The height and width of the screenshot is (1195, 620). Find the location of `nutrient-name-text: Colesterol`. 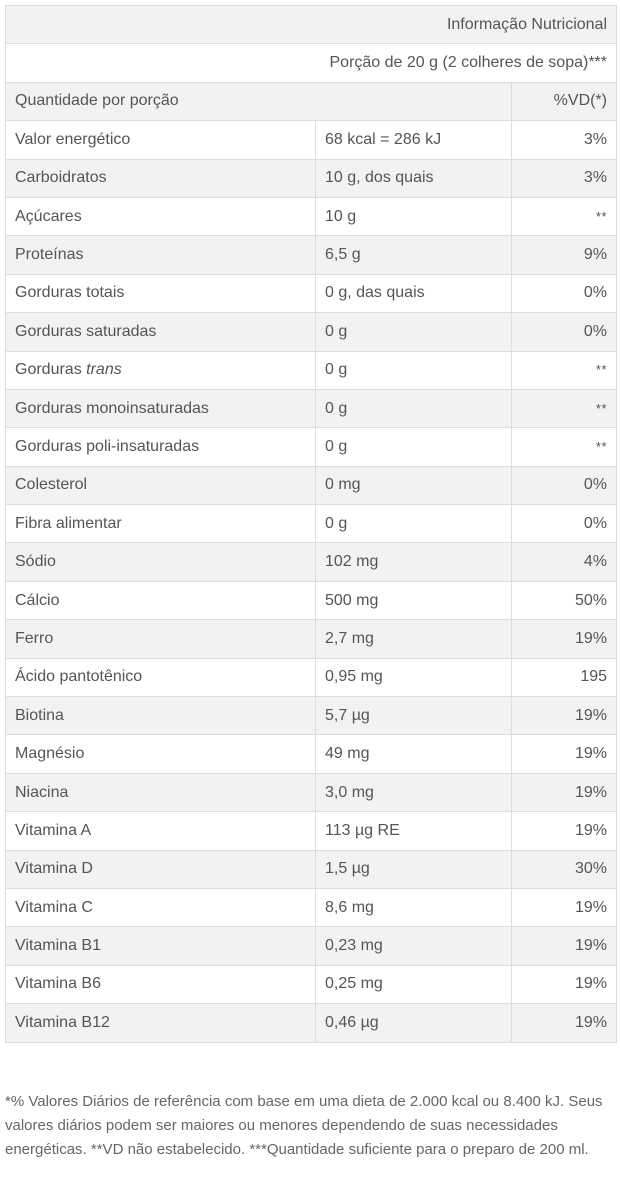

nutrient-name-text: Colesterol is located at coordinates (51, 485).